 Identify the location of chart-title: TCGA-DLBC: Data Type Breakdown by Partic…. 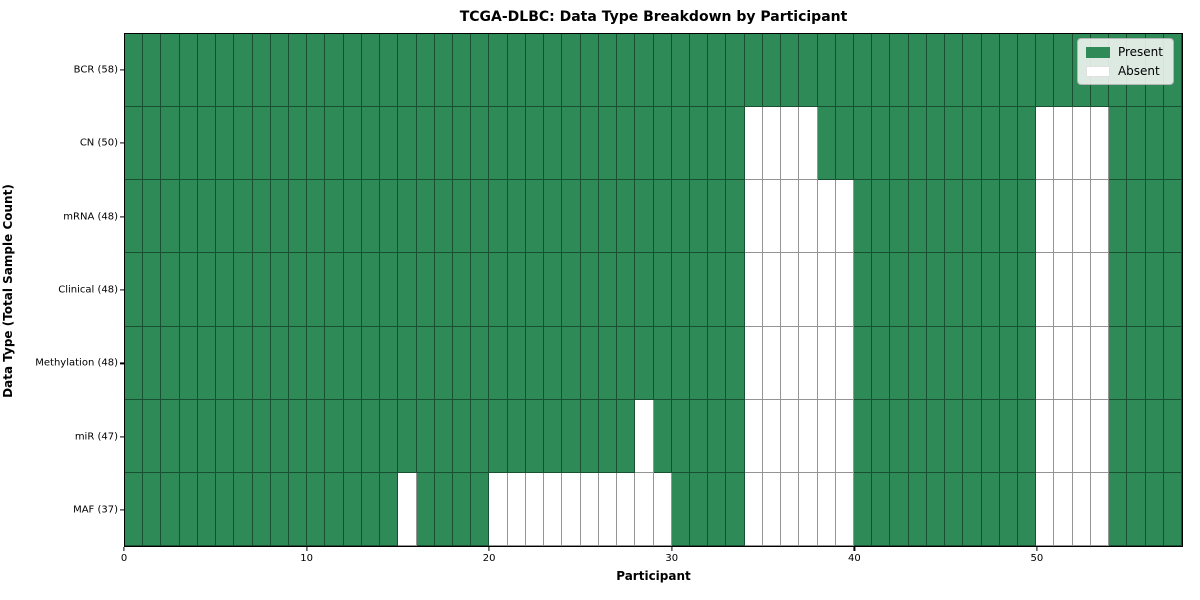
(653, 17).